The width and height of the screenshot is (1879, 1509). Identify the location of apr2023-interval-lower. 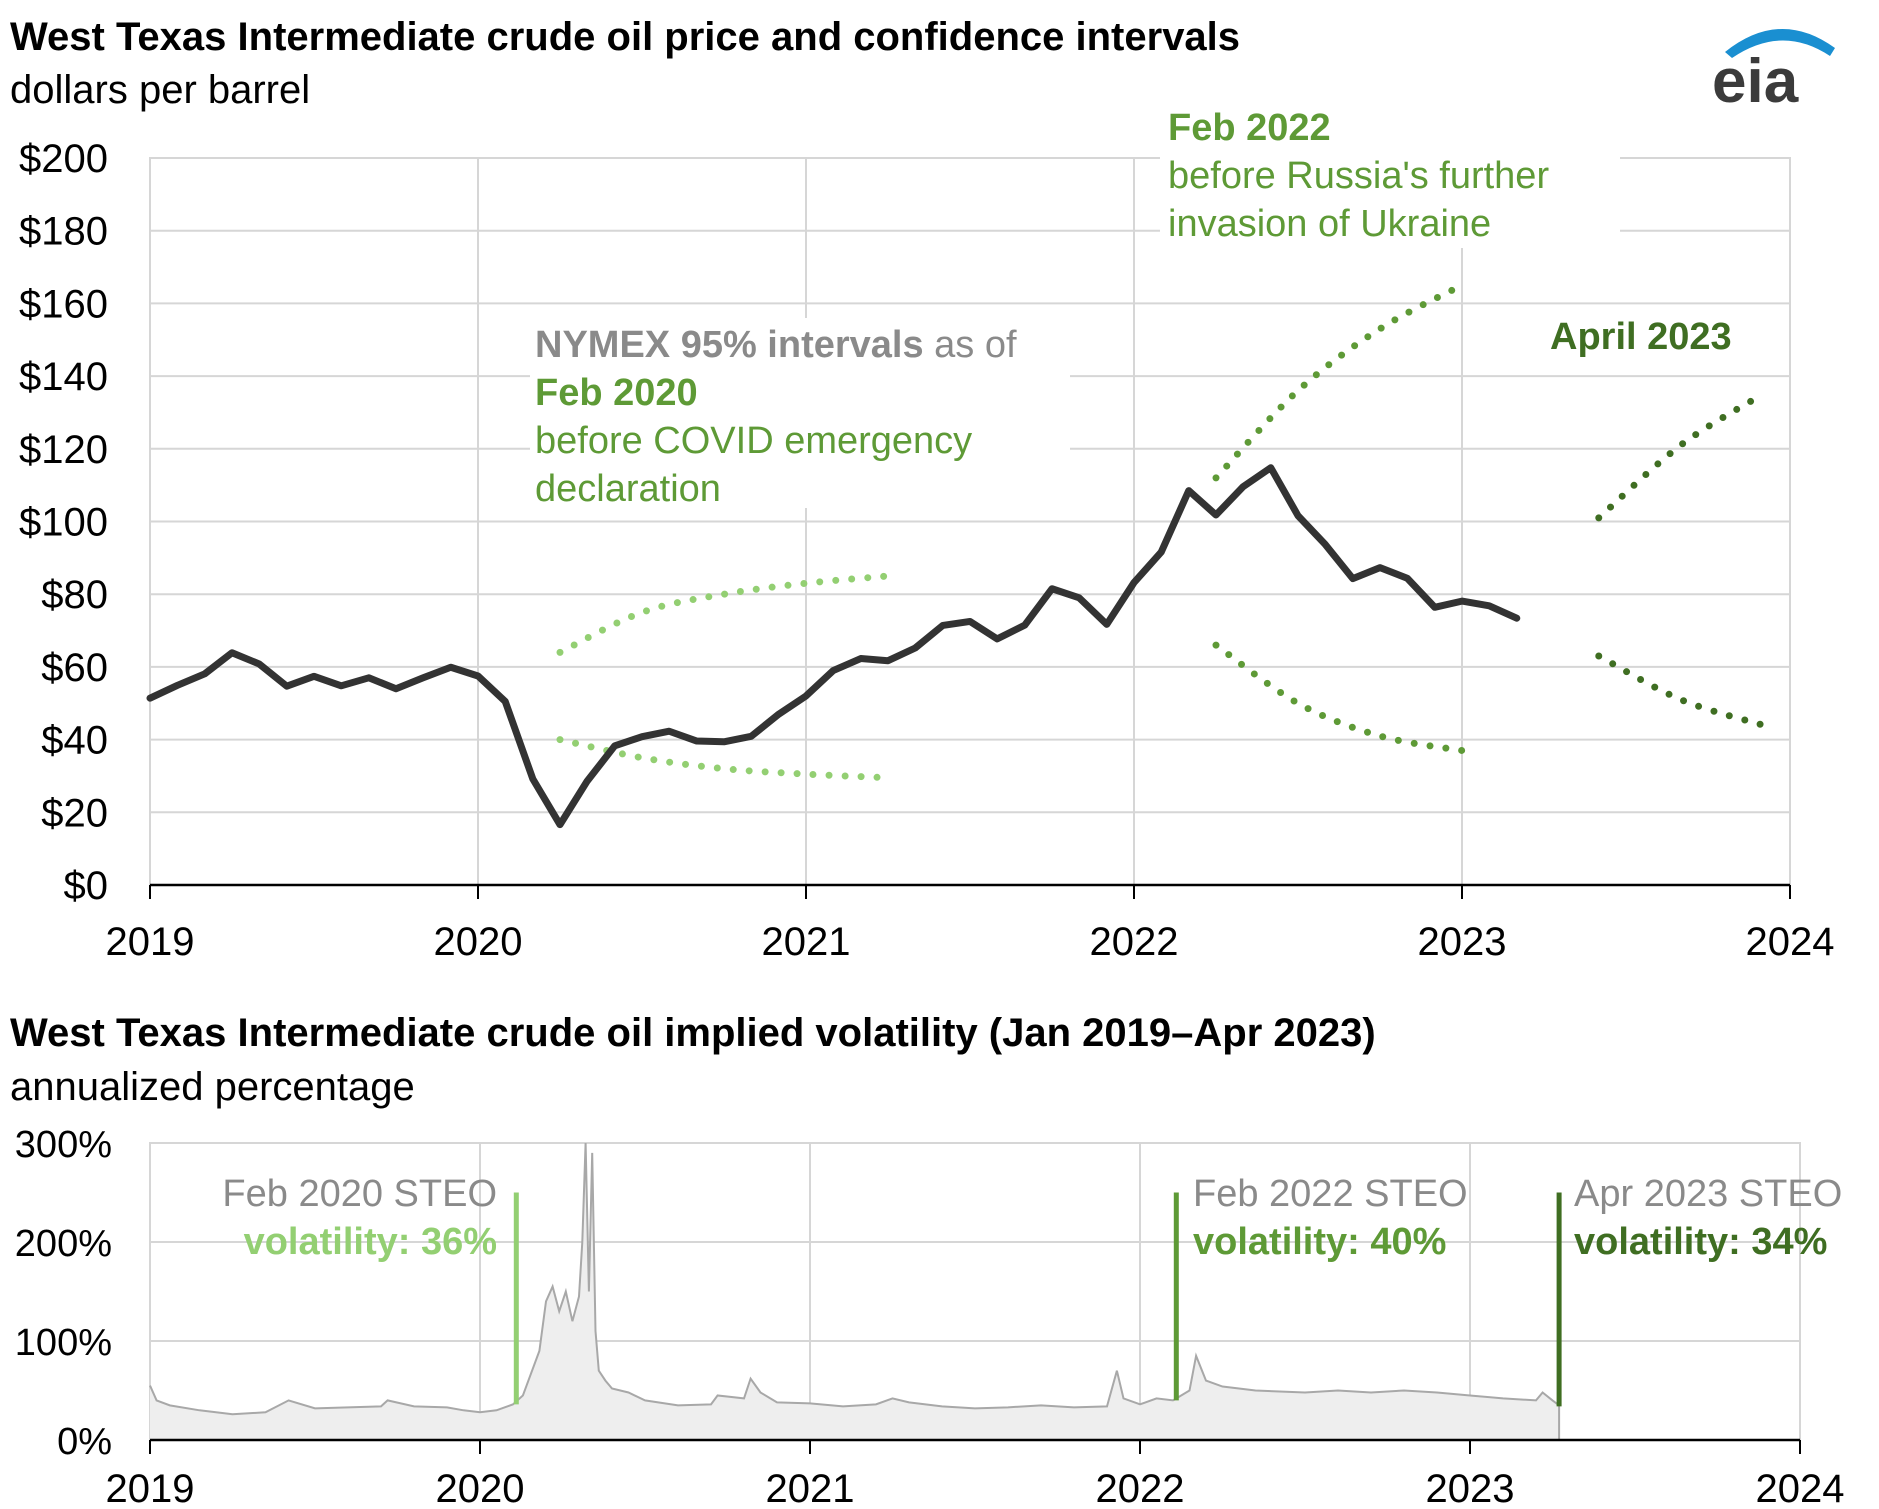
(1681, 690).